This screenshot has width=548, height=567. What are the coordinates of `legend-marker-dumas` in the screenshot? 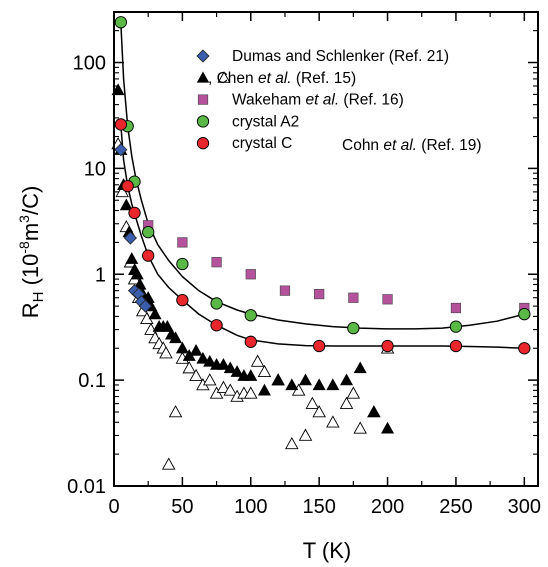 It's located at (203, 56).